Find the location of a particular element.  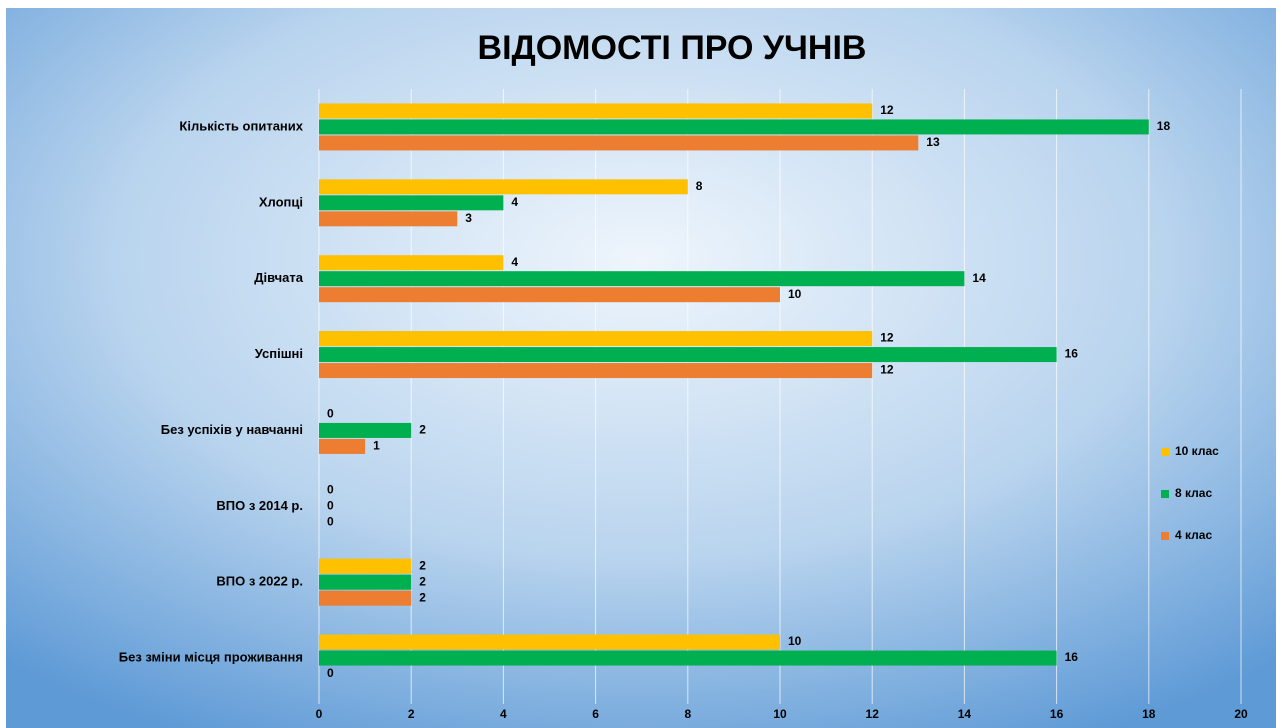

y-tick-label: Успішні is located at coordinates (279, 353).